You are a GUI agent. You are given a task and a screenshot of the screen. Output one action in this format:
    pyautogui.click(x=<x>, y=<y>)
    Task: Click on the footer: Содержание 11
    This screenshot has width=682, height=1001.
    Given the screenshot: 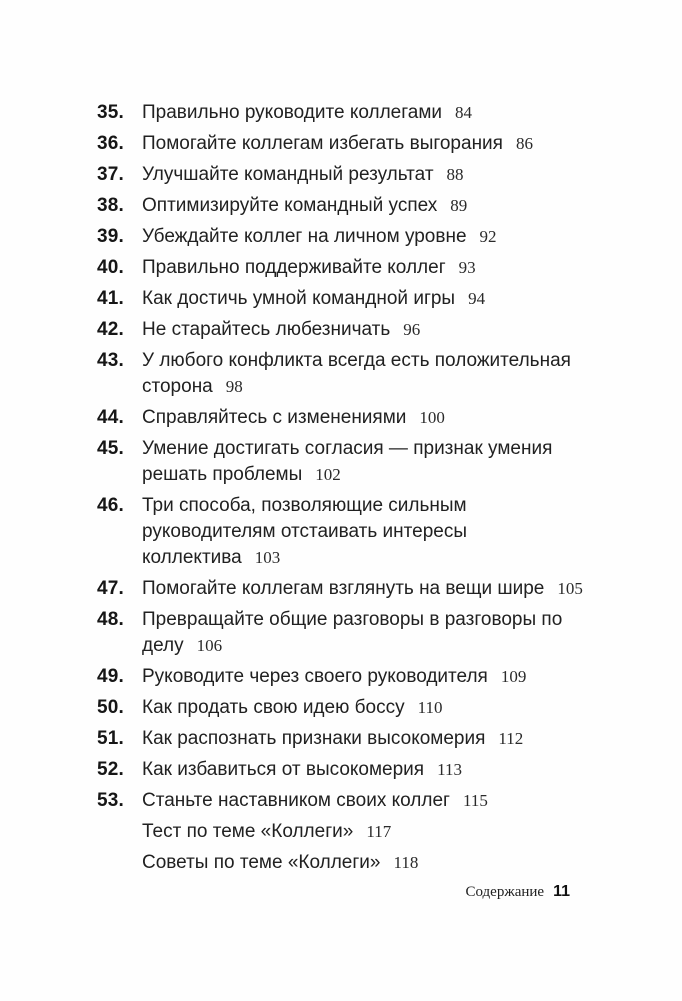 What is the action you would take?
    pyautogui.click(x=517, y=892)
    